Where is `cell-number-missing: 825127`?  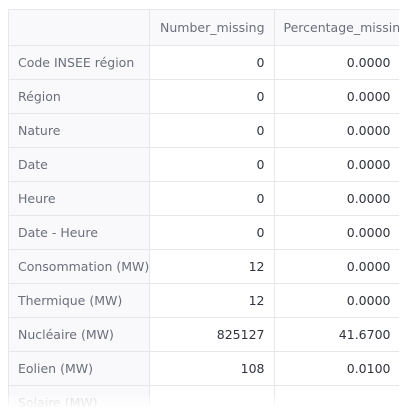
cell-number-missing: 825127 is located at coordinates (212, 334).